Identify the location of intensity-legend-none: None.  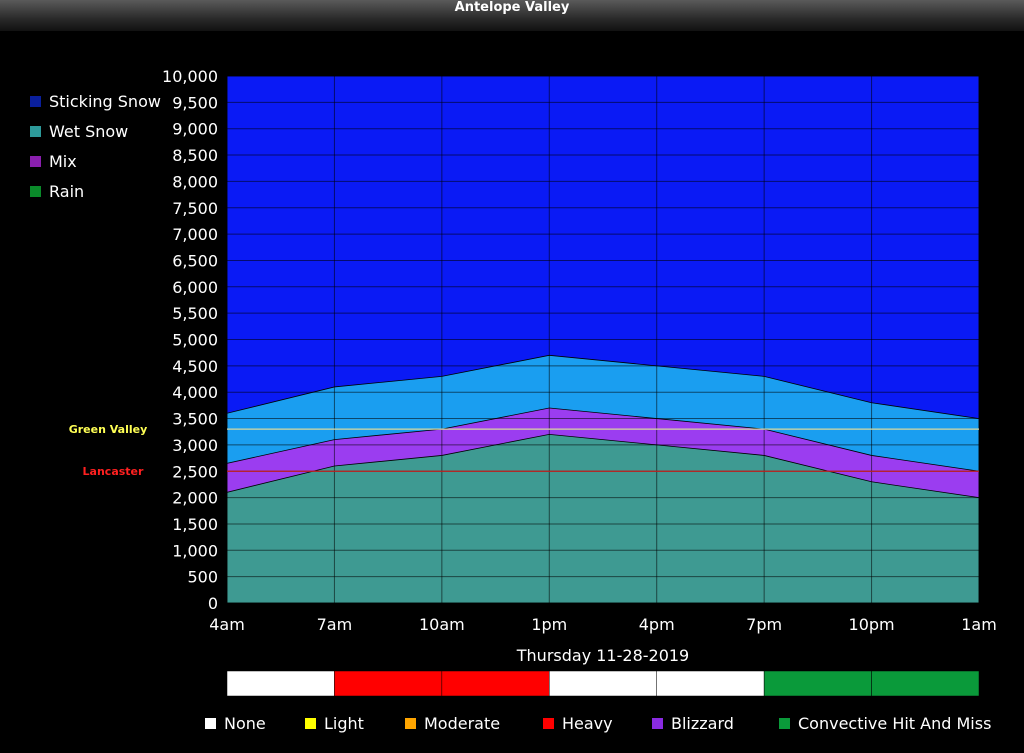
(235, 723).